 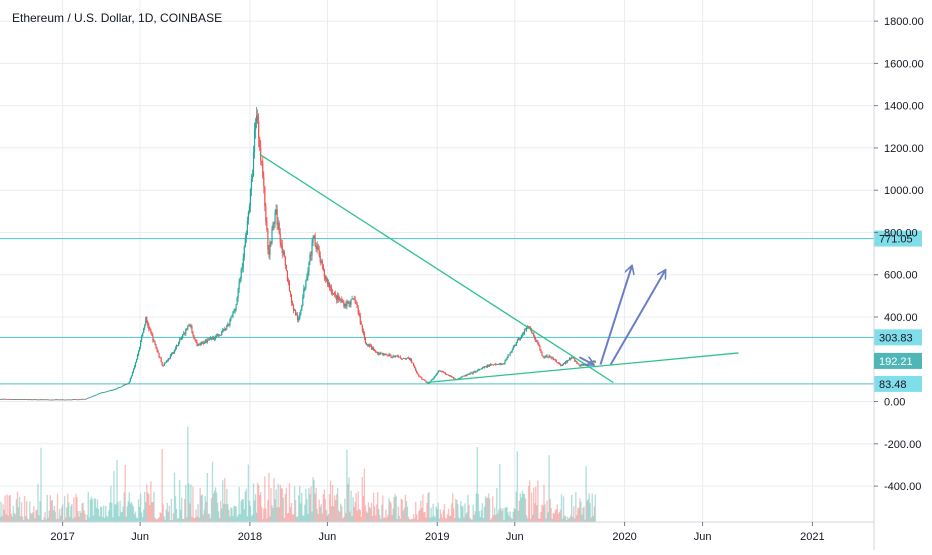 I want to click on y-tick-label: 400.00, so click(x=901, y=318).